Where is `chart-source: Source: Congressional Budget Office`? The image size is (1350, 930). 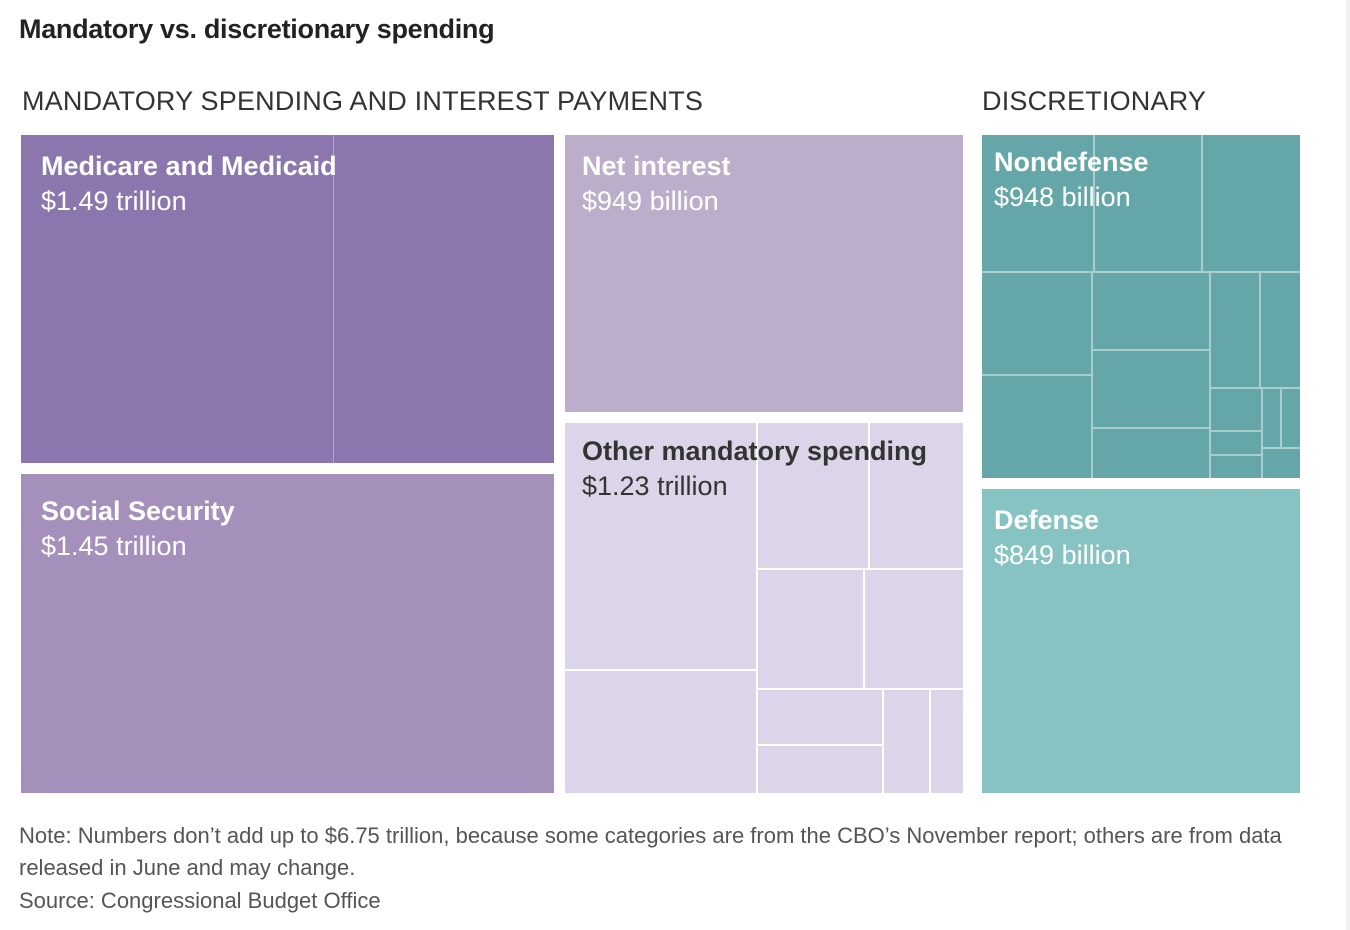 chart-source: Source: Congressional Budget Office is located at coordinates (200, 900).